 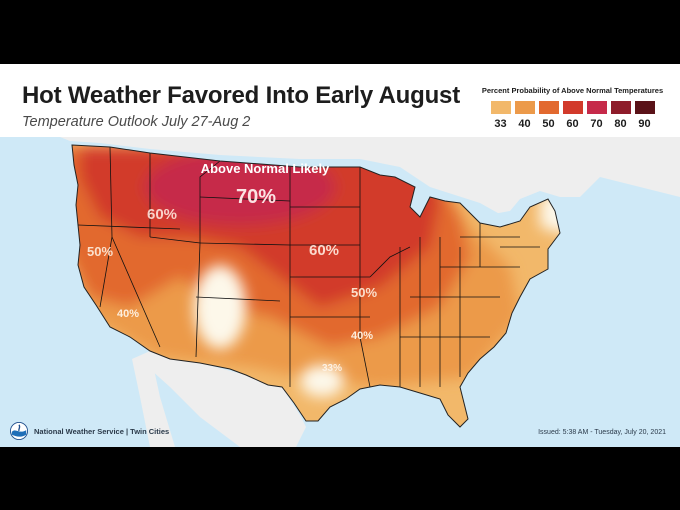 I want to click on legend-label: 70, so click(x=596, y=124).